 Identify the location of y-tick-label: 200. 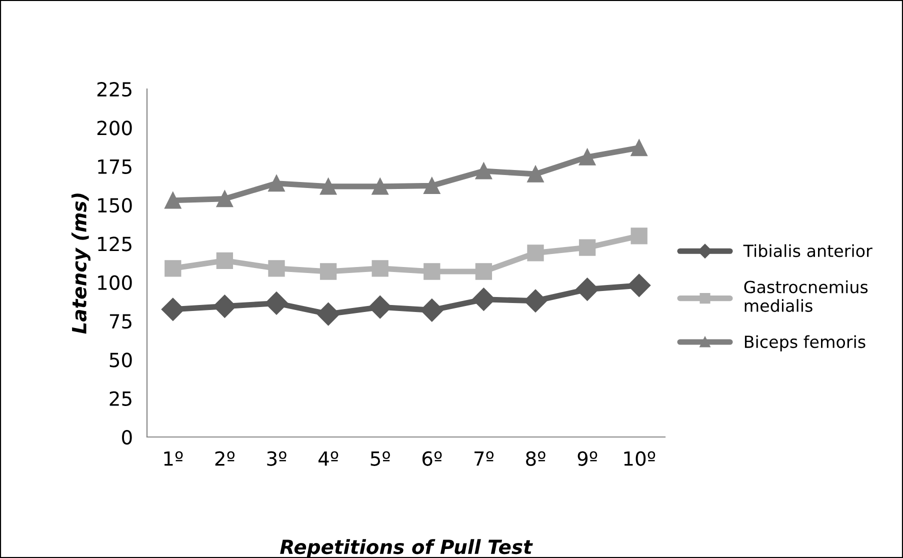
(114, 128).